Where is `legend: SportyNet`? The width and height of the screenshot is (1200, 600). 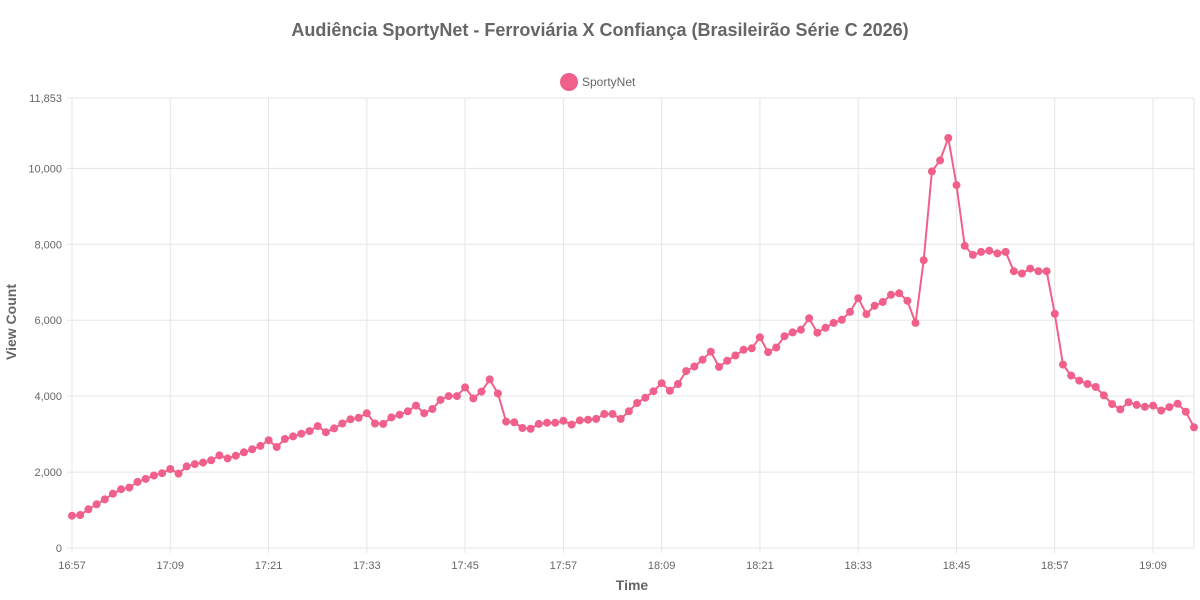 legend: SportyNet is located at coordinates (598, 82).